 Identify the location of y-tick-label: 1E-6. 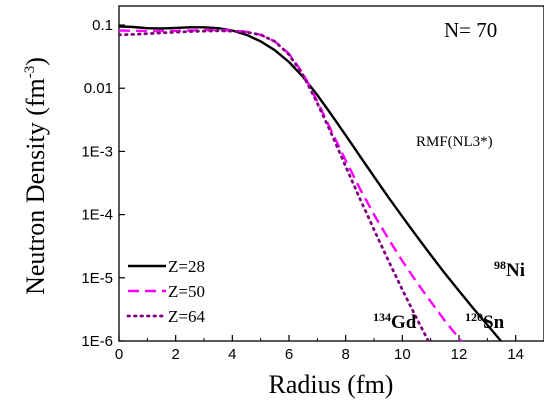
(97, 341).